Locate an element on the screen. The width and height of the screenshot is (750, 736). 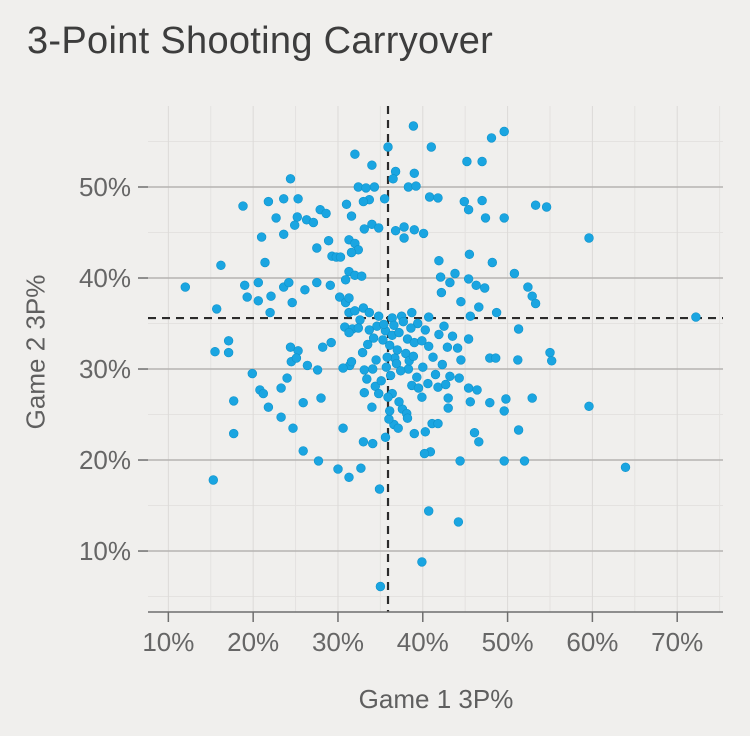
y-tick-label: 50% is located at coordinates (105, 187).